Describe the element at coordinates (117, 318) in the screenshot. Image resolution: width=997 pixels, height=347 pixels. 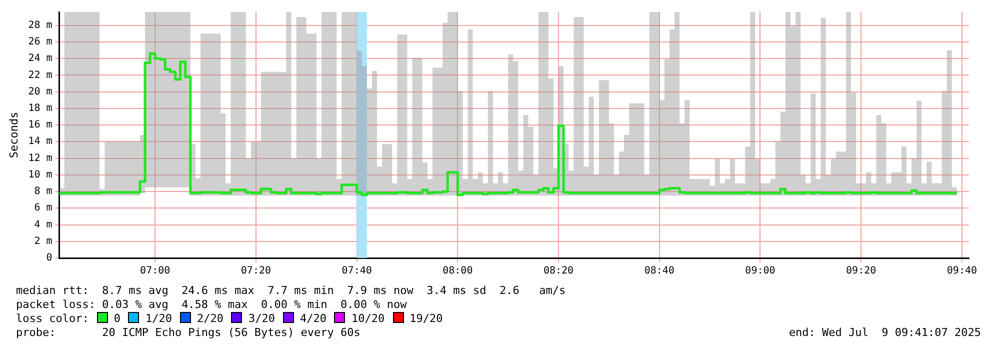
I see `text: 0` at that location.